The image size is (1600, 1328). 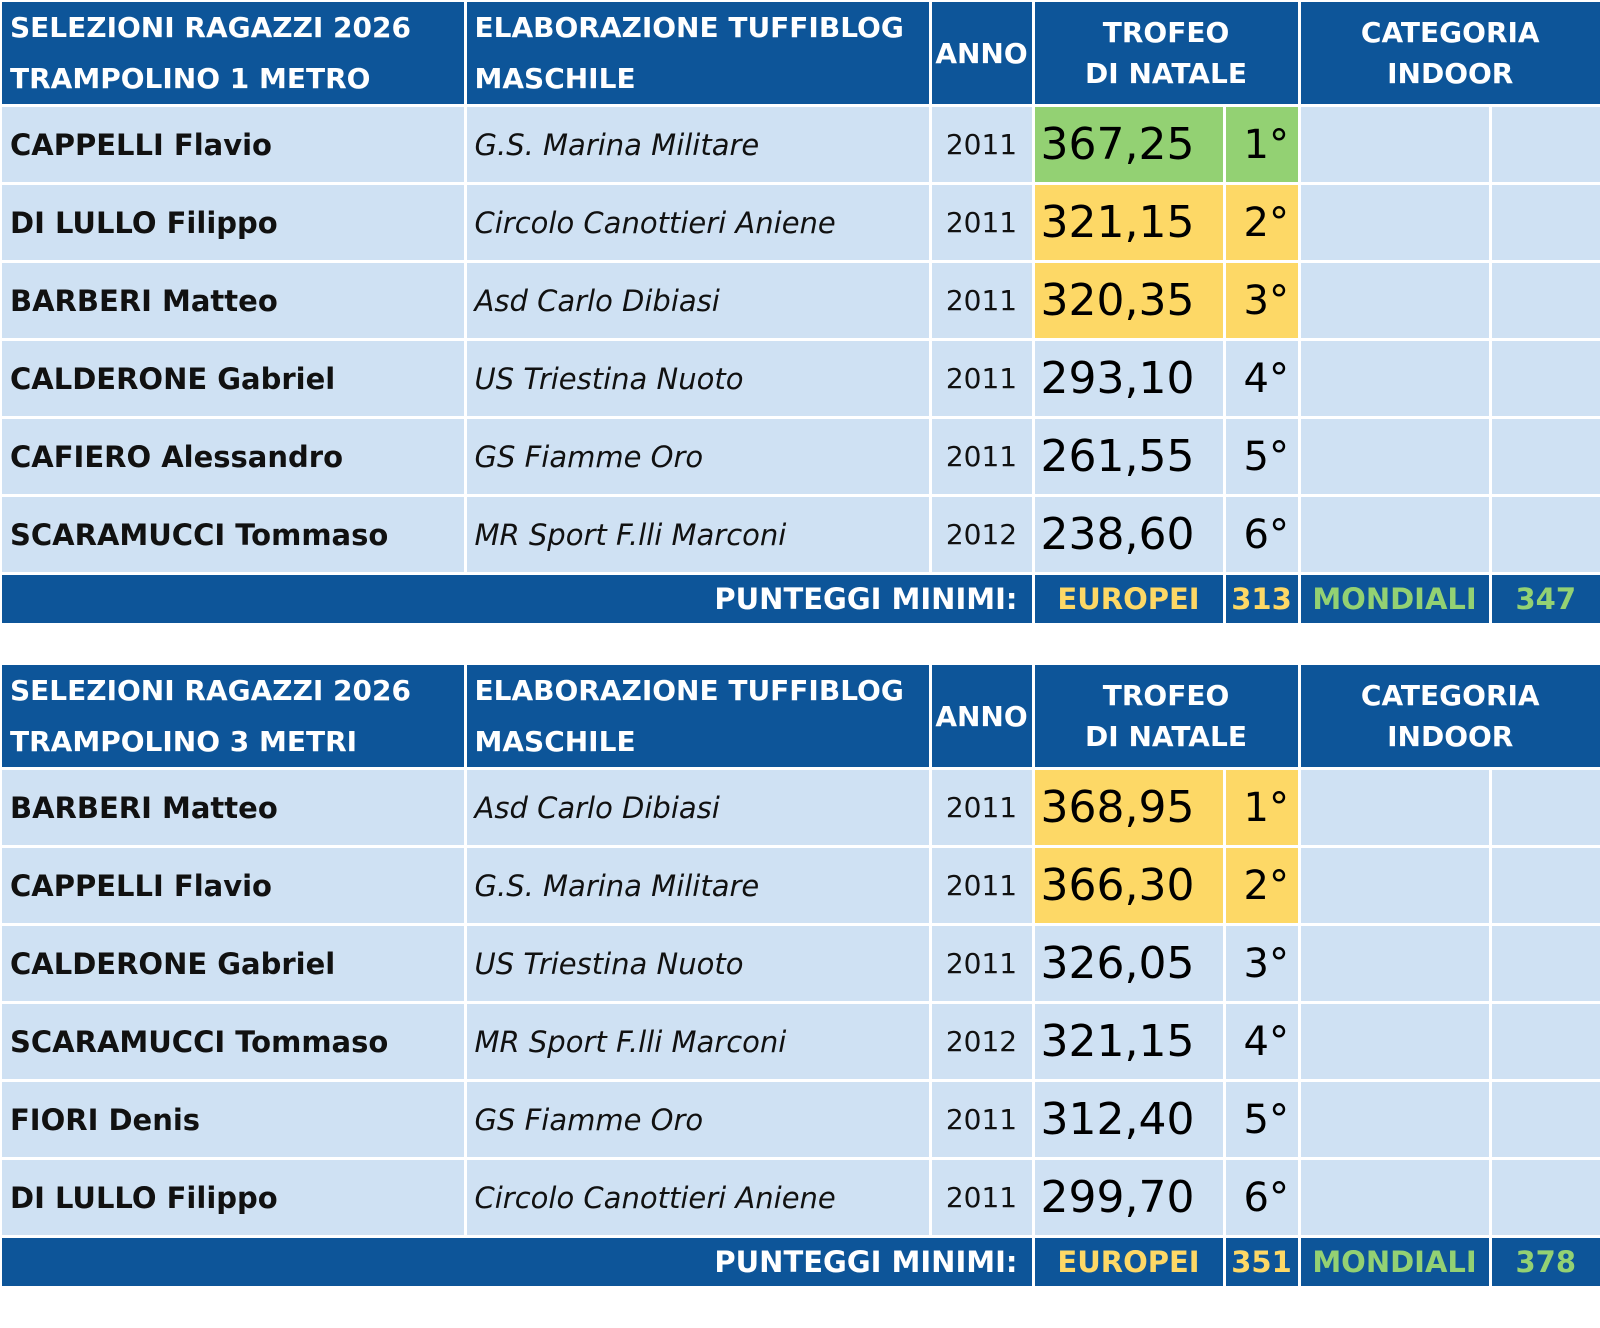 I want to click on athlete-club: Circolo Canottieri Aniene, so click(x=698, y=1198).